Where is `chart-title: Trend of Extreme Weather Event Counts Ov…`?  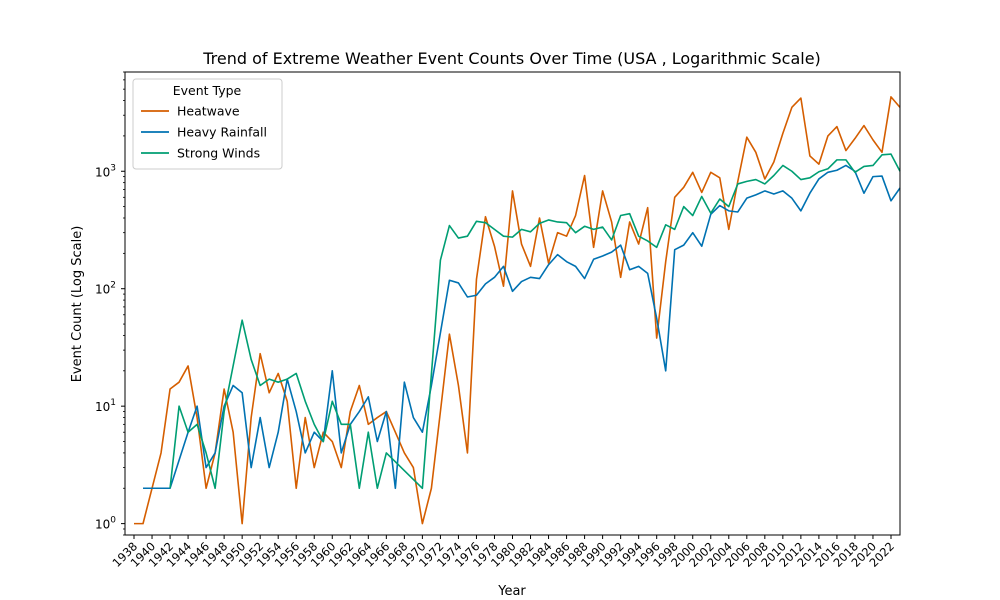 chart-title: Trend of Extreme Weather Event Counts Ov… is located at coordinates (511, 58).